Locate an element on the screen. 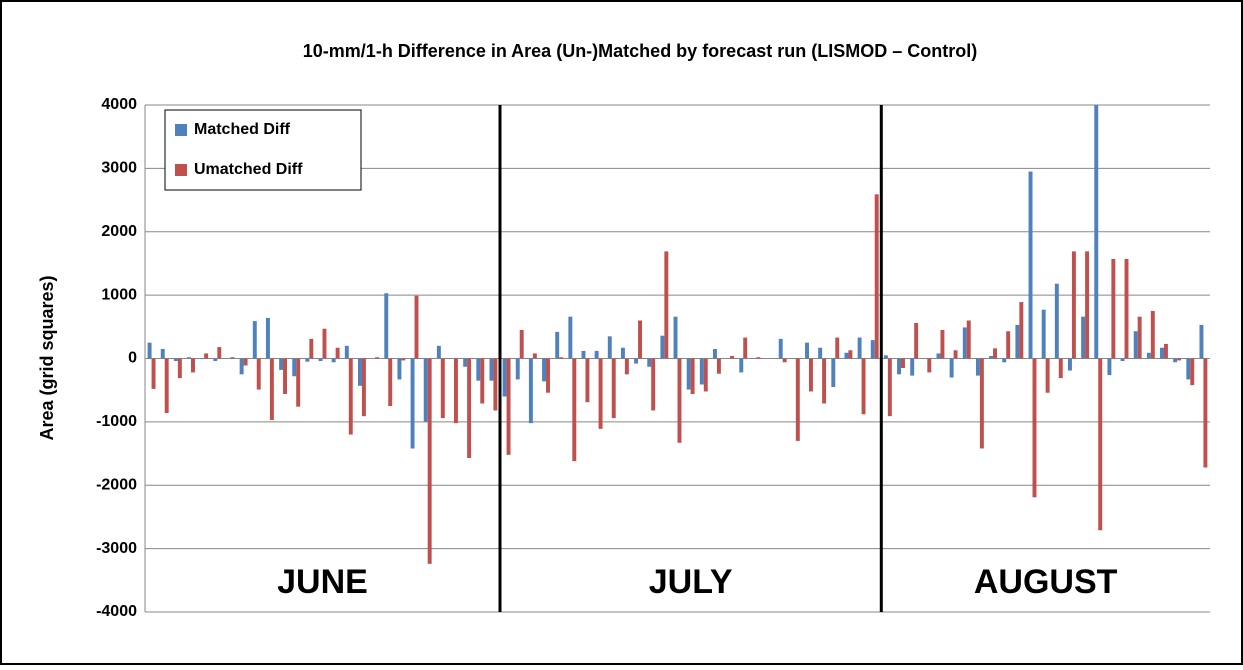 Image resolution: width=1243 pixels, height=670 pixels. legend-label: Matched Diff is located at coordinates (242, 129).